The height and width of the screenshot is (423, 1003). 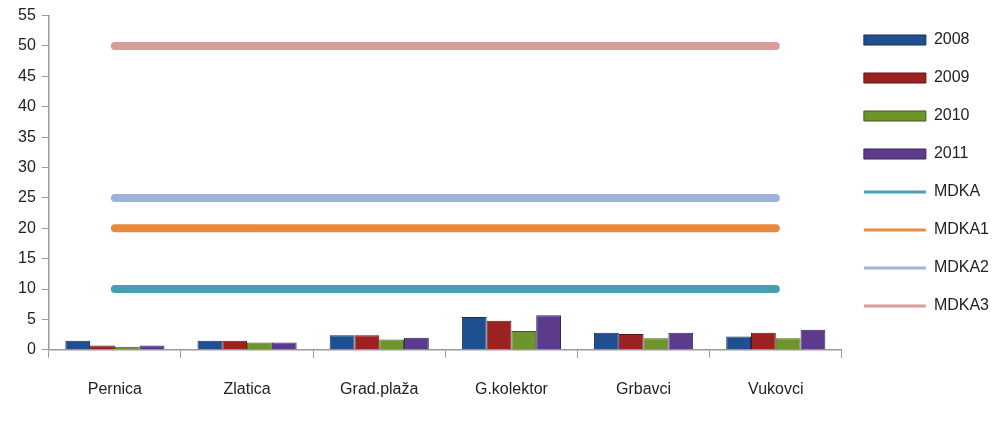 I want to click on y-tick-label: 40, so click(x=27, y=106).